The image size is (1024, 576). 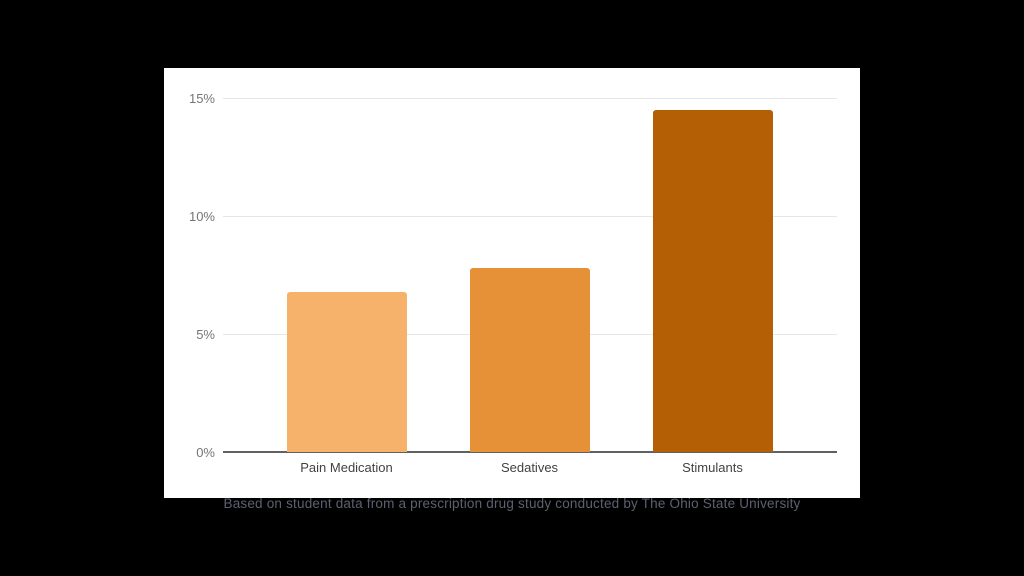 What do you see at coordinates (201, 98) in the screenshot?
I see `y-axis-tick-label: 15%` at bounding box center [201, 98].